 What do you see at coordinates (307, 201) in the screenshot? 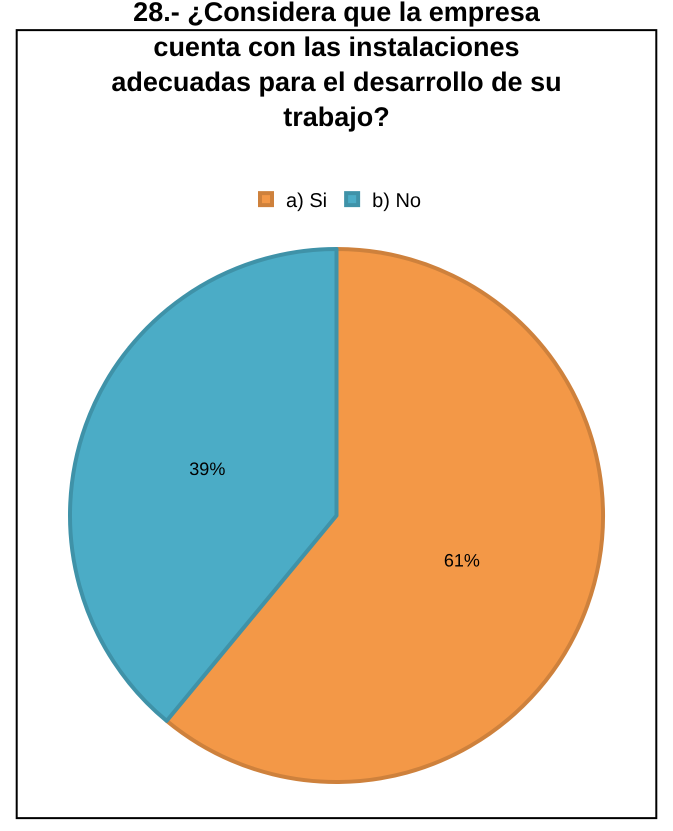
I see `legend-label: a) Si` at bounding box center [307, 201].